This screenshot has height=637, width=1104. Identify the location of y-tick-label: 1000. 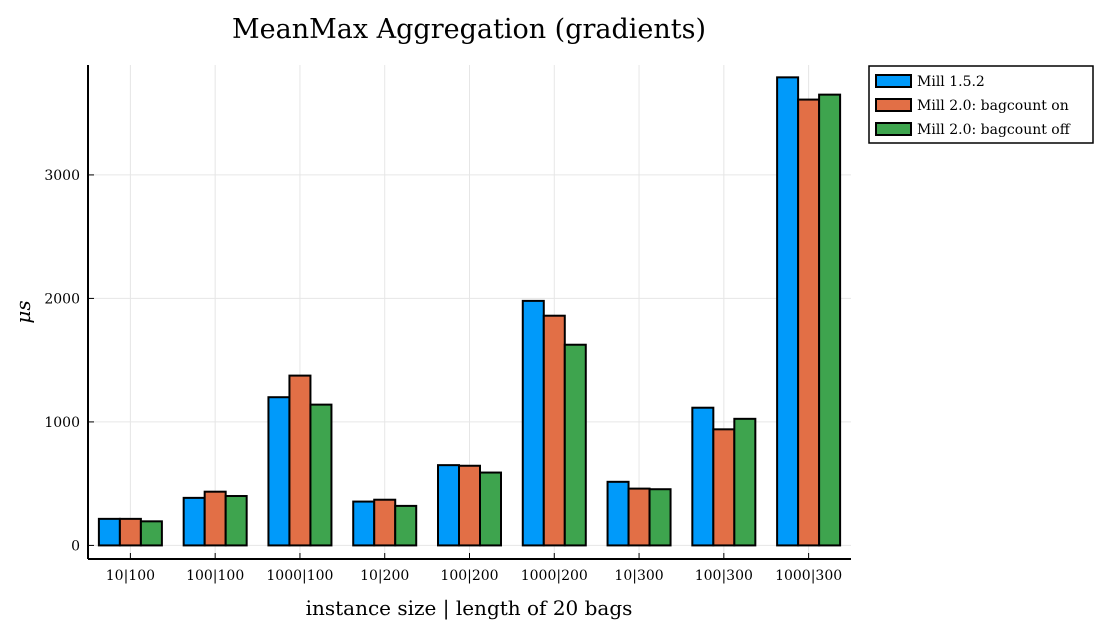
(62, 423).